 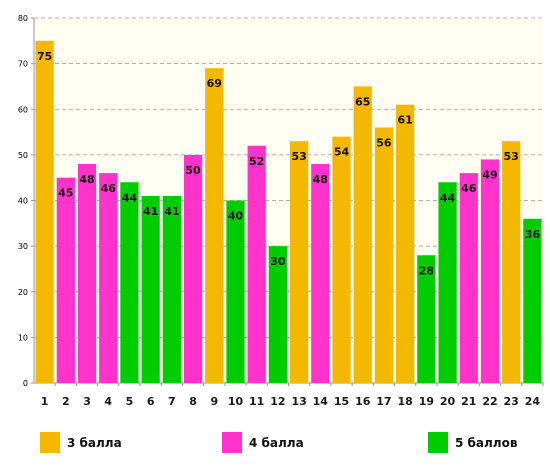 I want to click on data-label: 40, so click(x=236, y=216).